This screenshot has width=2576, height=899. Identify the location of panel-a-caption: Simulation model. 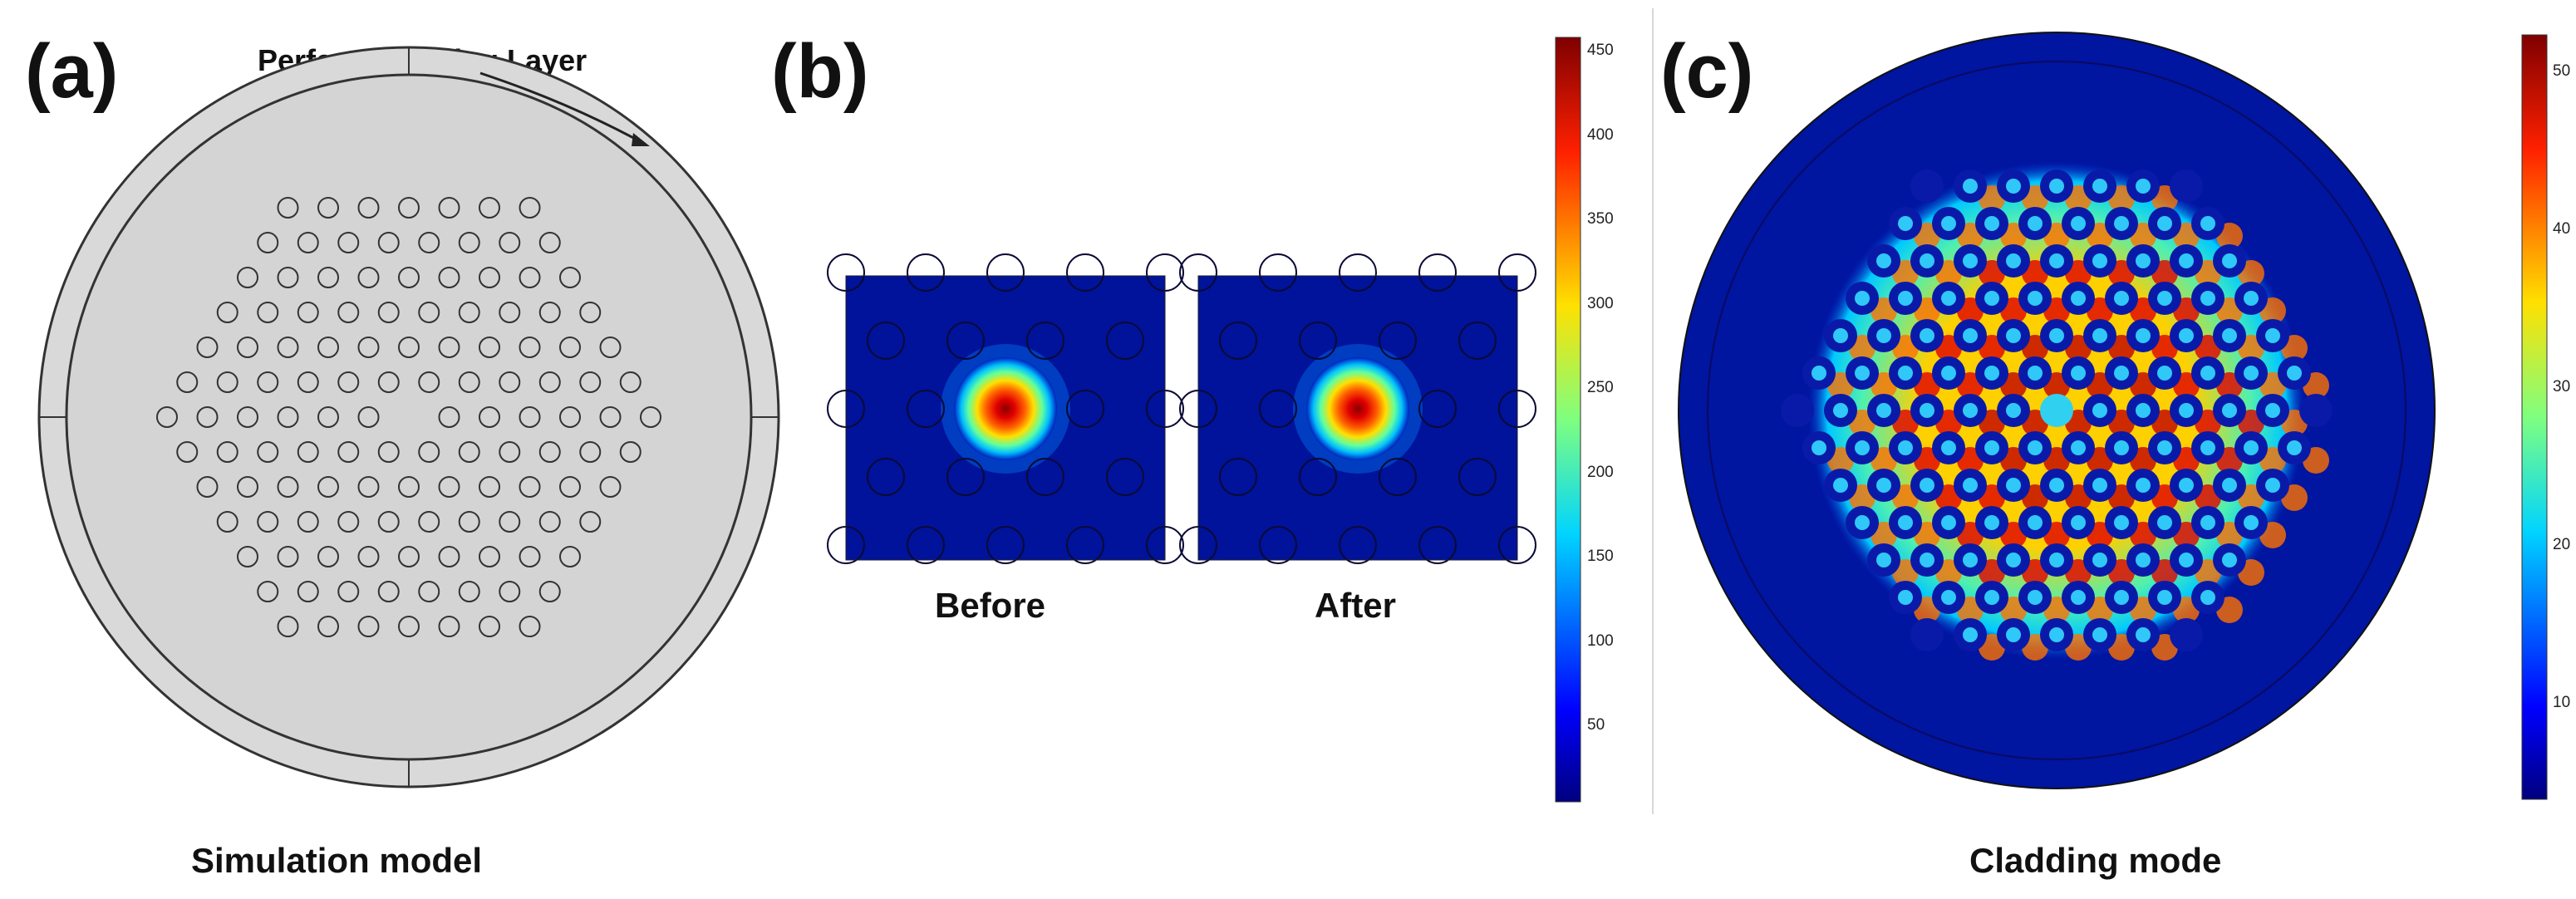
(337, 860).